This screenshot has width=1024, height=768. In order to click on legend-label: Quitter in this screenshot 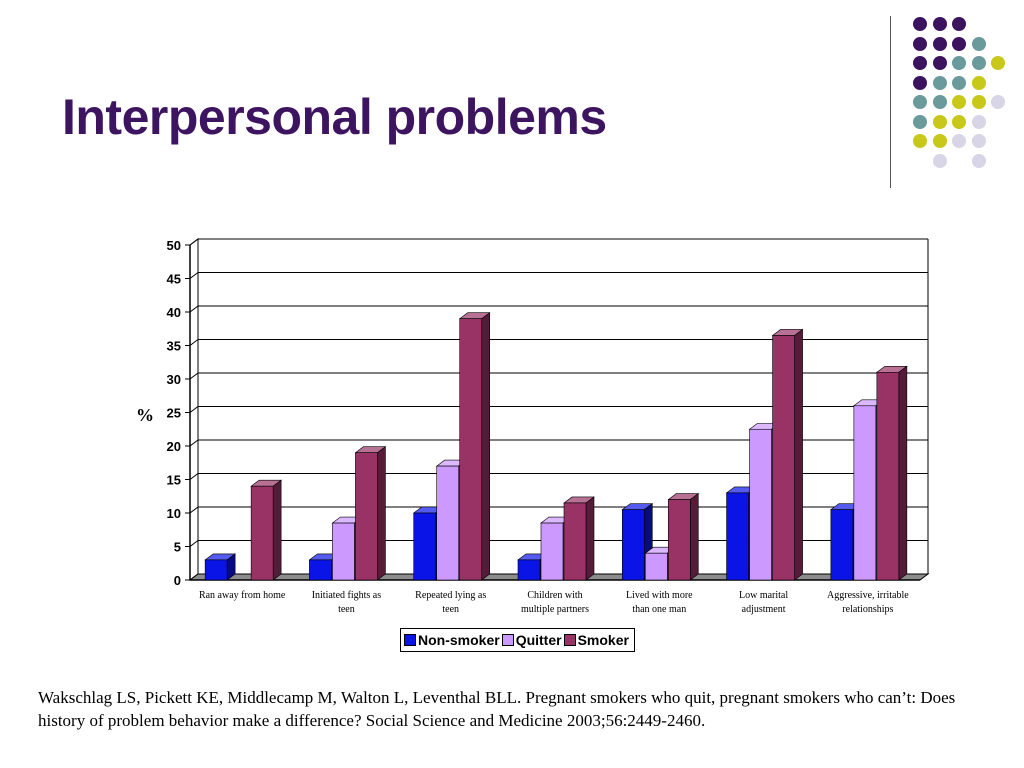, I will do `click(538, 640)`.